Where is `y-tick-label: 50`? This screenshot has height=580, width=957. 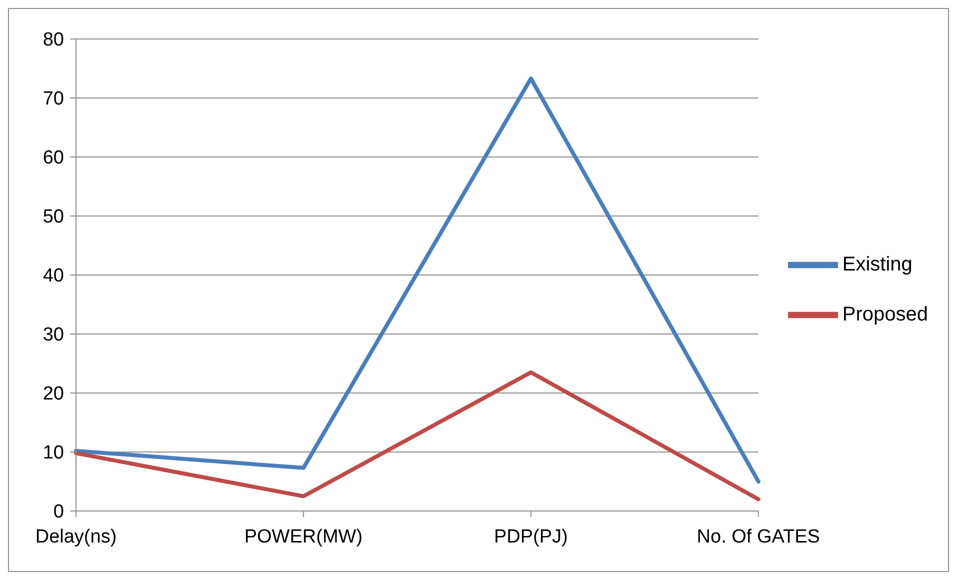 y-tick-label: 50 is located at coordinates (53, 217).